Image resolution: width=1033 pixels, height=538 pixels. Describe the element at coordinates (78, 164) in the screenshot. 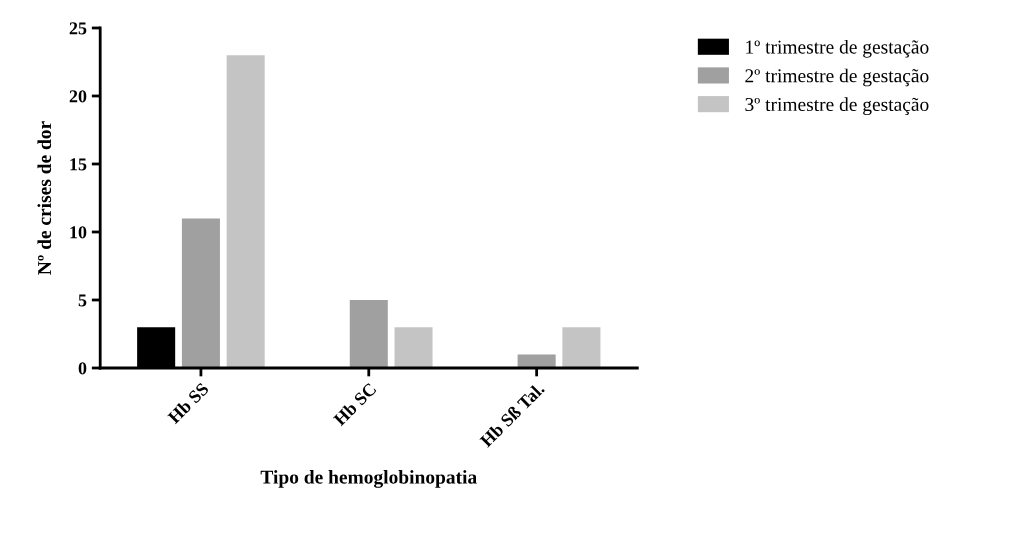

I see `y-tick-label: 15` at that location.